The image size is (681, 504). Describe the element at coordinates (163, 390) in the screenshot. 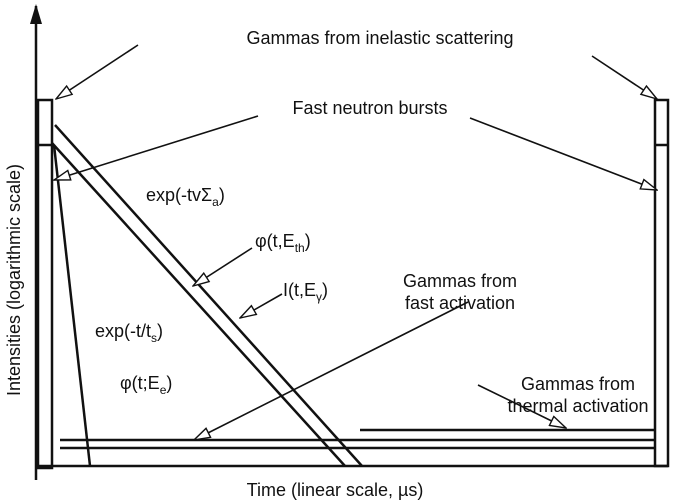

I see `formula-sub: e` at that location.